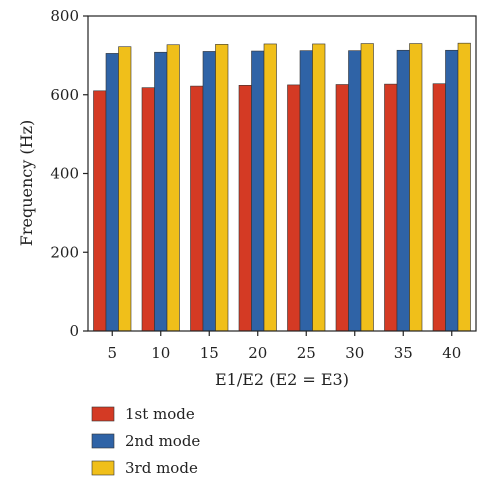  What do you see at coordinates (74, 331) in the screenshot?
I see `y-tick-label-0: 0` at bounding box center [74, 331].